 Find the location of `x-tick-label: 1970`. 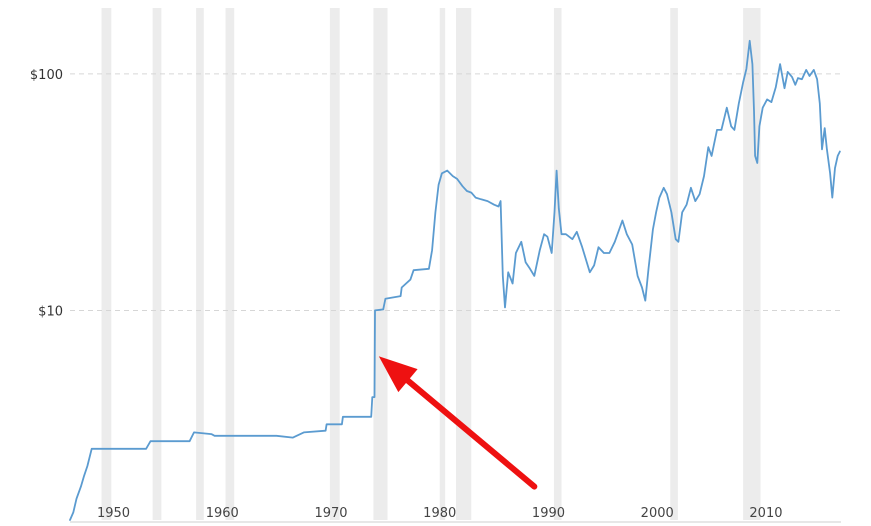

x-tick-label: 1970 is located at coordinates (330, 513).